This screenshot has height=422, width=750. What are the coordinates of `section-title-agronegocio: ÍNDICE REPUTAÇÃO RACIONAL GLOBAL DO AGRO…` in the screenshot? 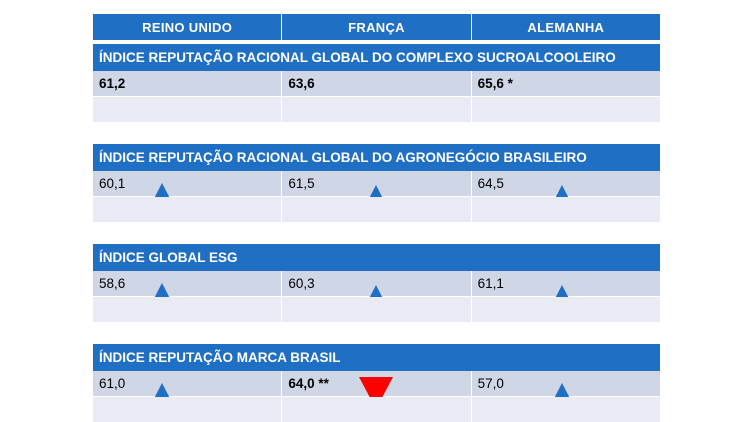 It's located at (376, 157).